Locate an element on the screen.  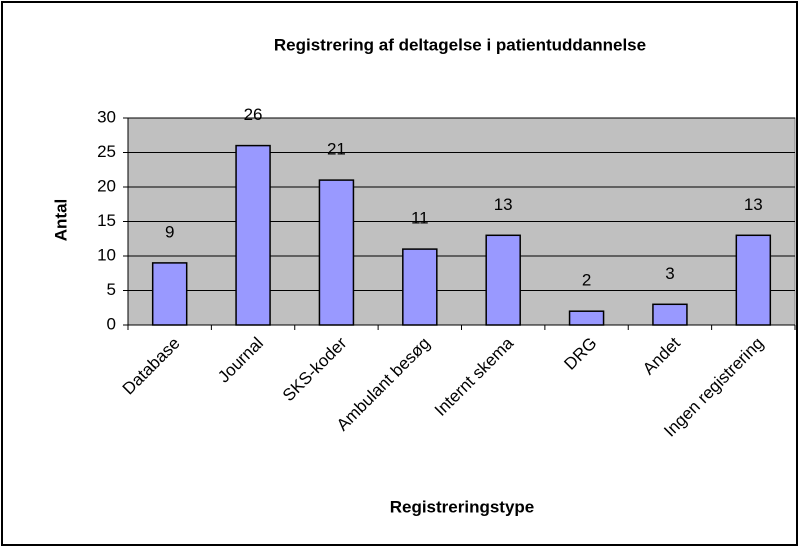
data-label: 21 is located at coordinates (336, 149).